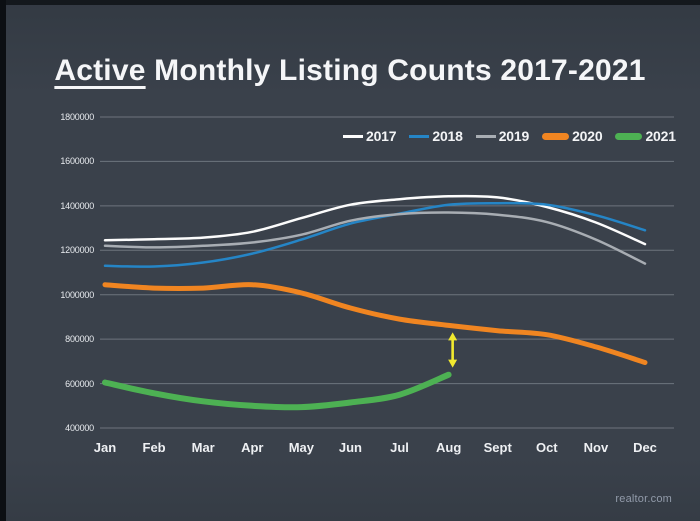 The height and width of the screenshot is (521, 700). Describe the element at coordinates (203, 447) in the screenshot. I see `x-axis-label: Mar` at that location.